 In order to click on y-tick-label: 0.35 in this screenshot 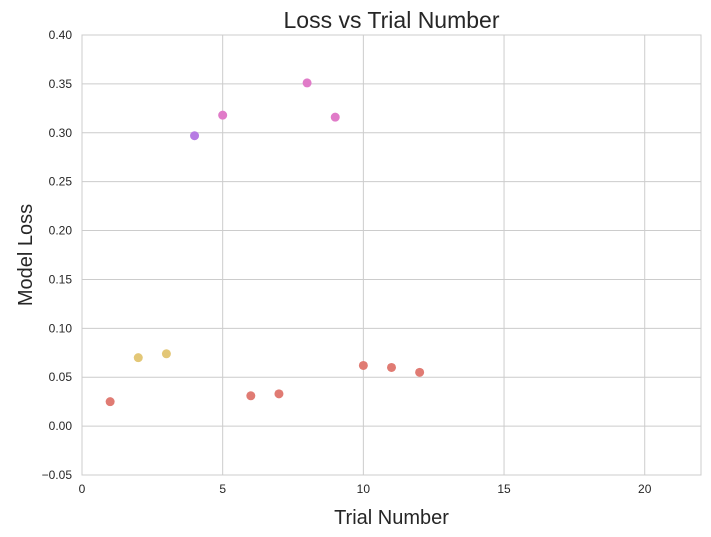, I will do `click(61, 84)`.